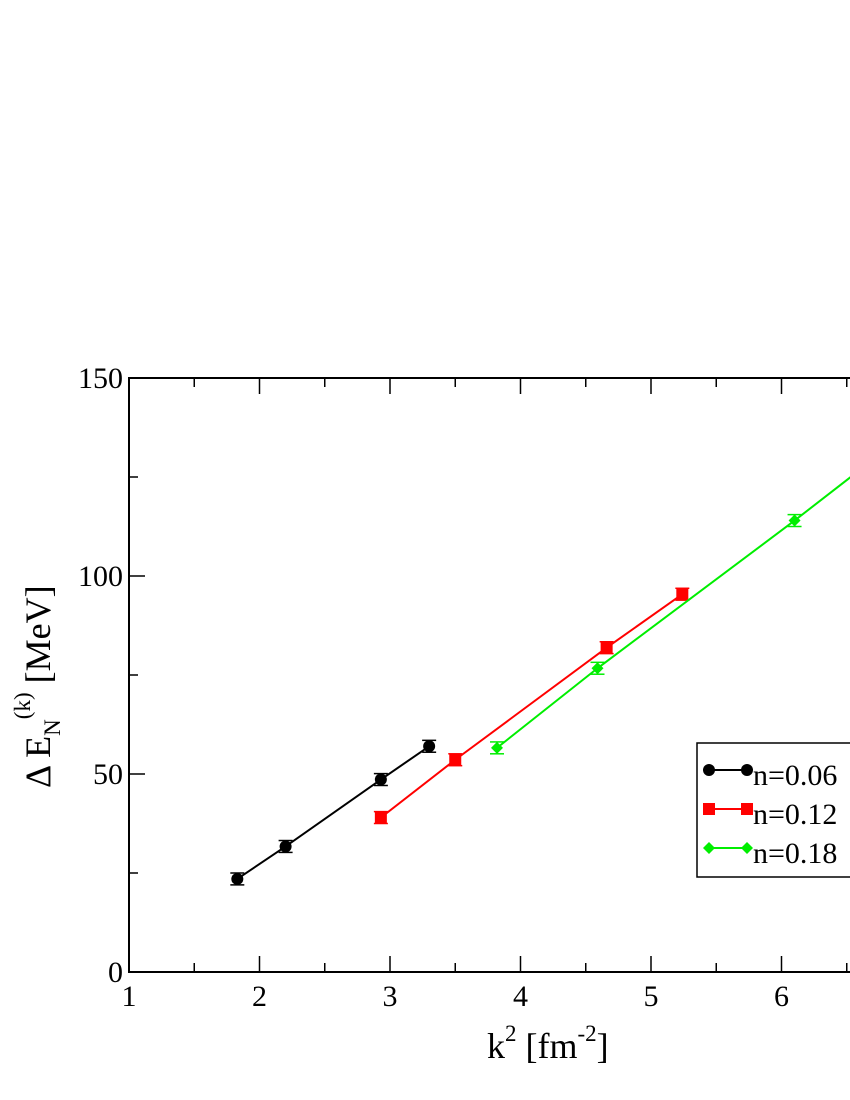 Image resolution: width=850 pixels, height=1100 pixels. I want to click on y-axis-label: Δ EN (k) [MeV], so click(37, 686).